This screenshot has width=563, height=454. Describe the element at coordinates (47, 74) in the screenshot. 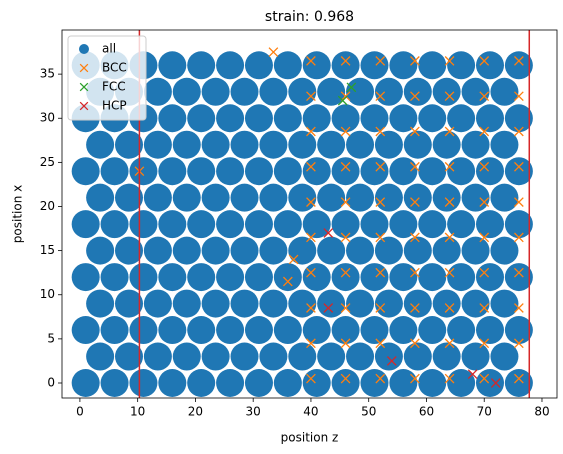

I see `y-tick-label: 35` at that location.